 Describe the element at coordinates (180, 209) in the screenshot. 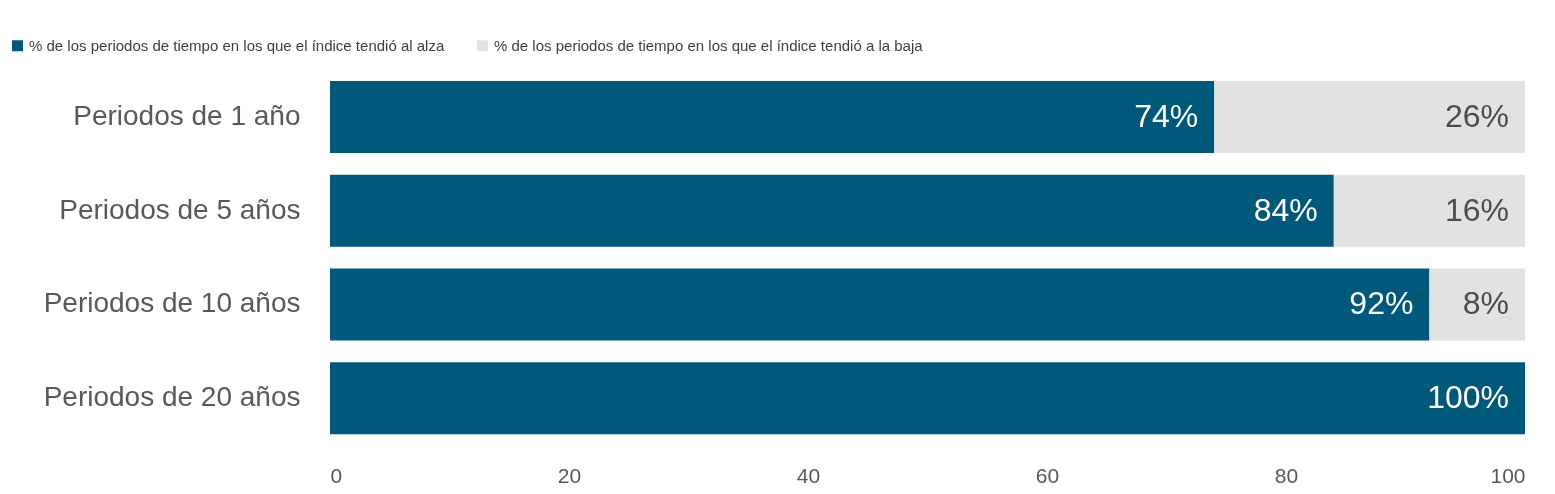

I see `y-tick-label: Periodos de 5 años` at that location.